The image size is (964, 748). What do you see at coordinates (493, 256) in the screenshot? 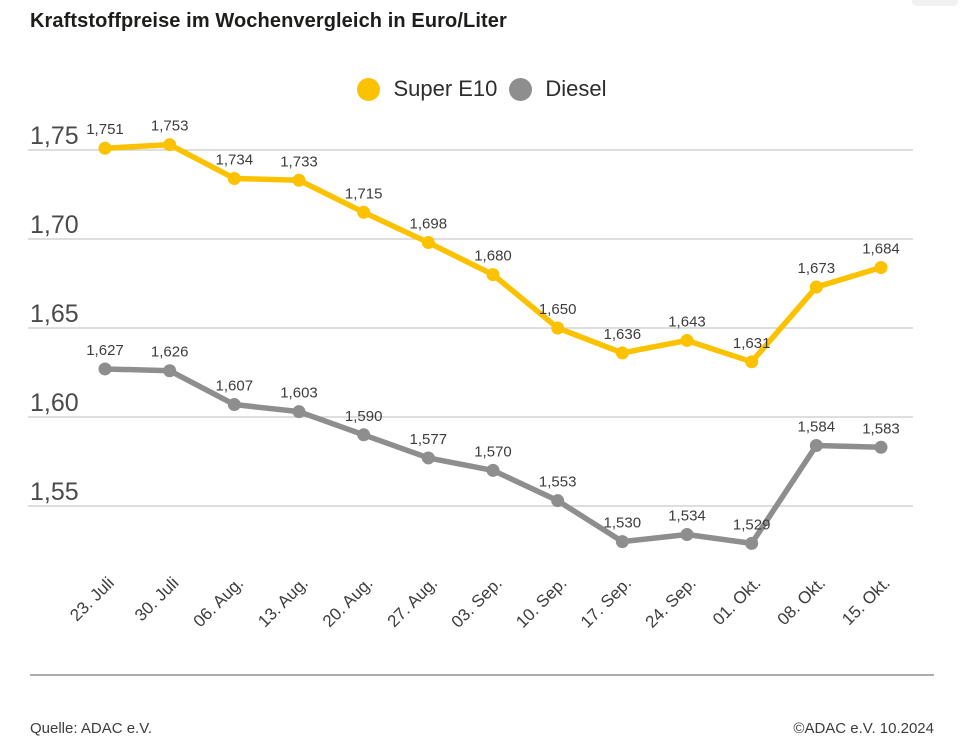
I see `data-label-super-e10: 1,680` at bounding box center [493, 256].